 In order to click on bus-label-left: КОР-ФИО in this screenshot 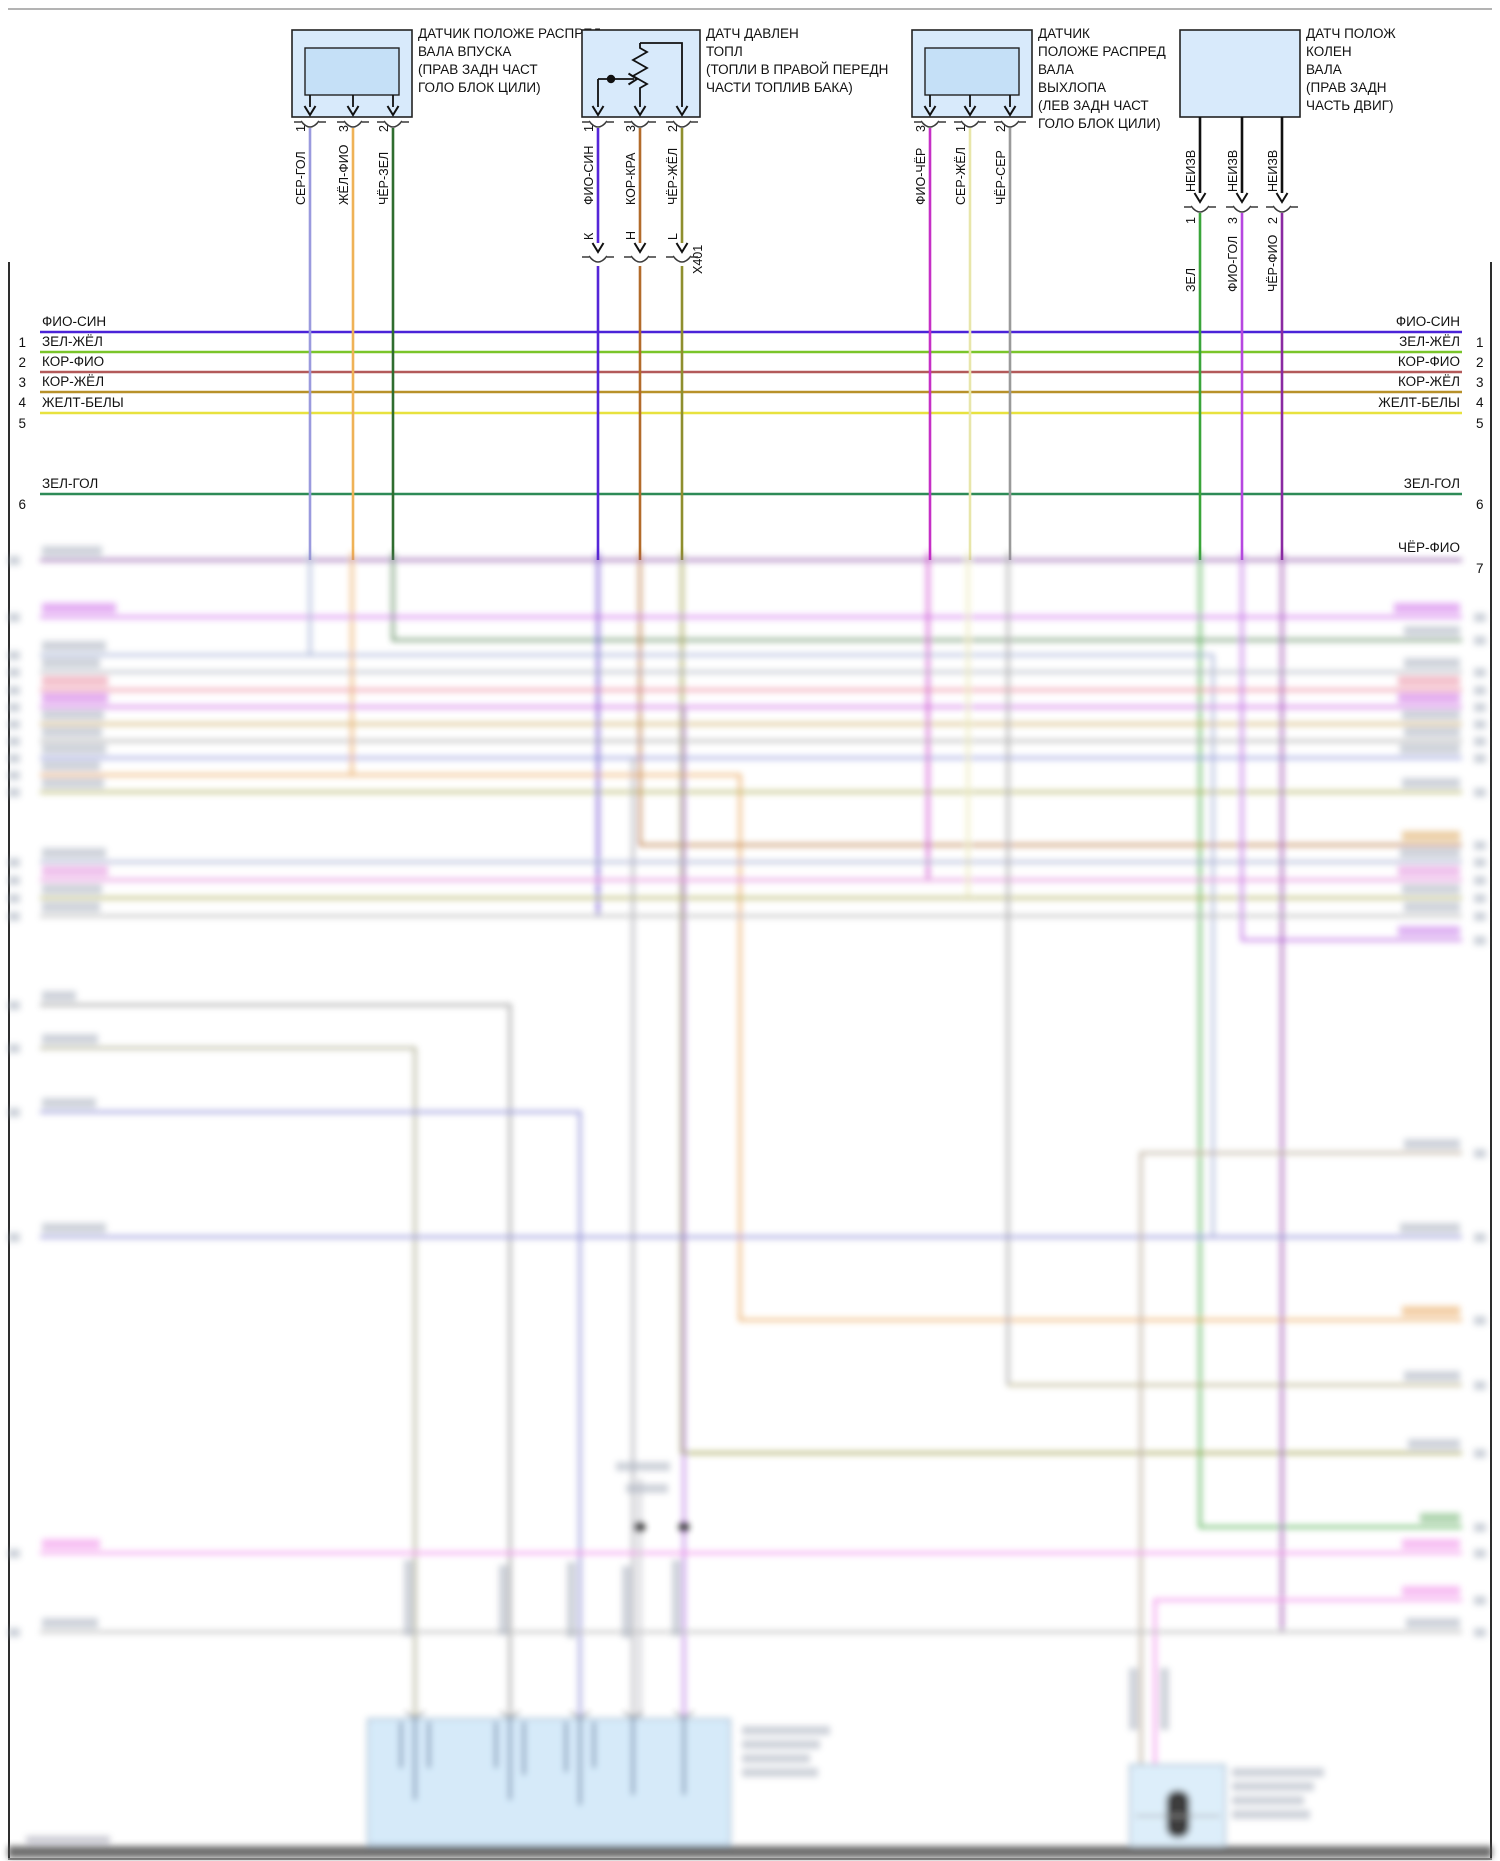, I will do `click(73, 361)`.